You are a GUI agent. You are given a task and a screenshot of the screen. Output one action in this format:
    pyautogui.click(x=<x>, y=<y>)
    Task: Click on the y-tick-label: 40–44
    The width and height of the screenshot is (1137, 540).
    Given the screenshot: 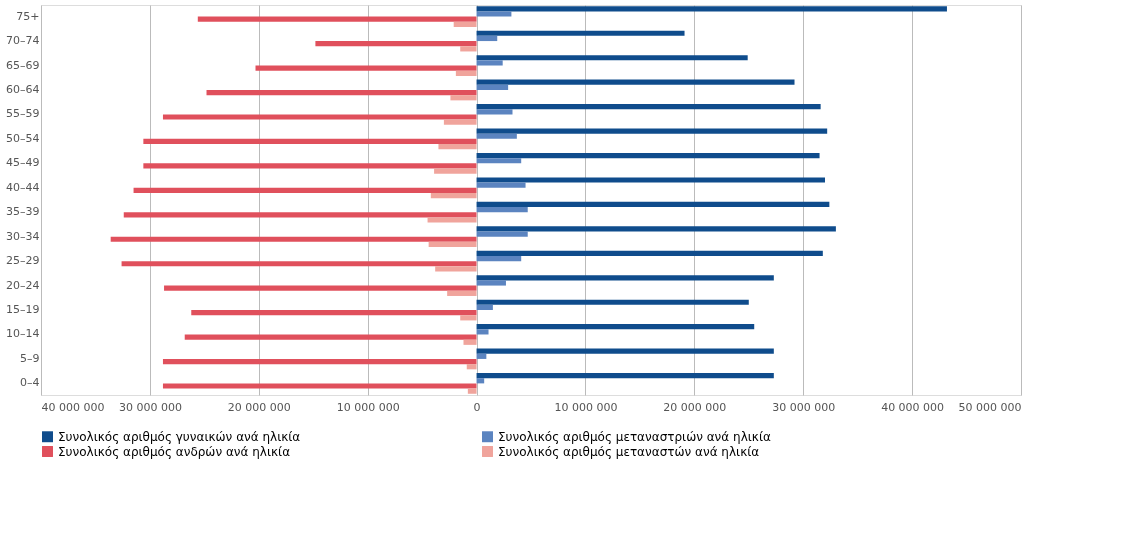 What is the action you would take?
    pyautogui.click(x=23, y=187)
    